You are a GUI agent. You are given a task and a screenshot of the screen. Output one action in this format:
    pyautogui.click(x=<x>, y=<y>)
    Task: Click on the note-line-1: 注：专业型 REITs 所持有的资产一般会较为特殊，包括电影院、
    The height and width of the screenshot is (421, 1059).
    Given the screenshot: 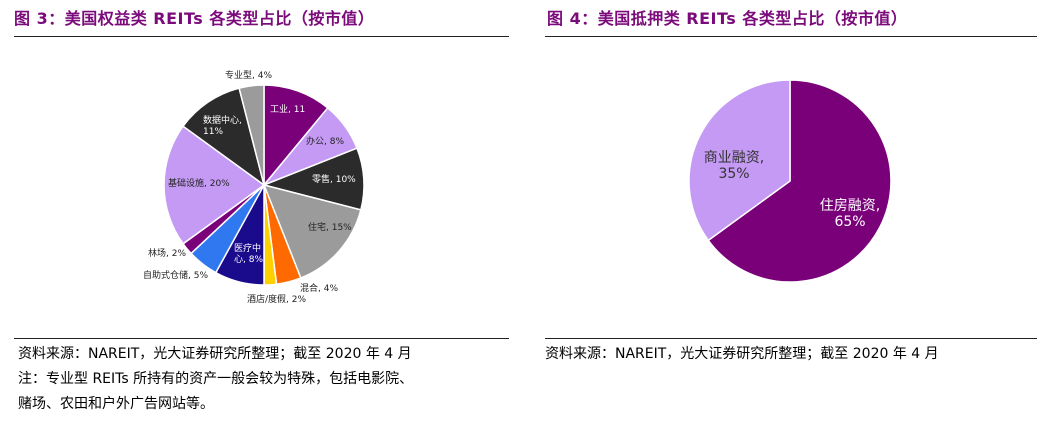 What is the action you would take?
    pyautogui.click(x=216, y=379)
    